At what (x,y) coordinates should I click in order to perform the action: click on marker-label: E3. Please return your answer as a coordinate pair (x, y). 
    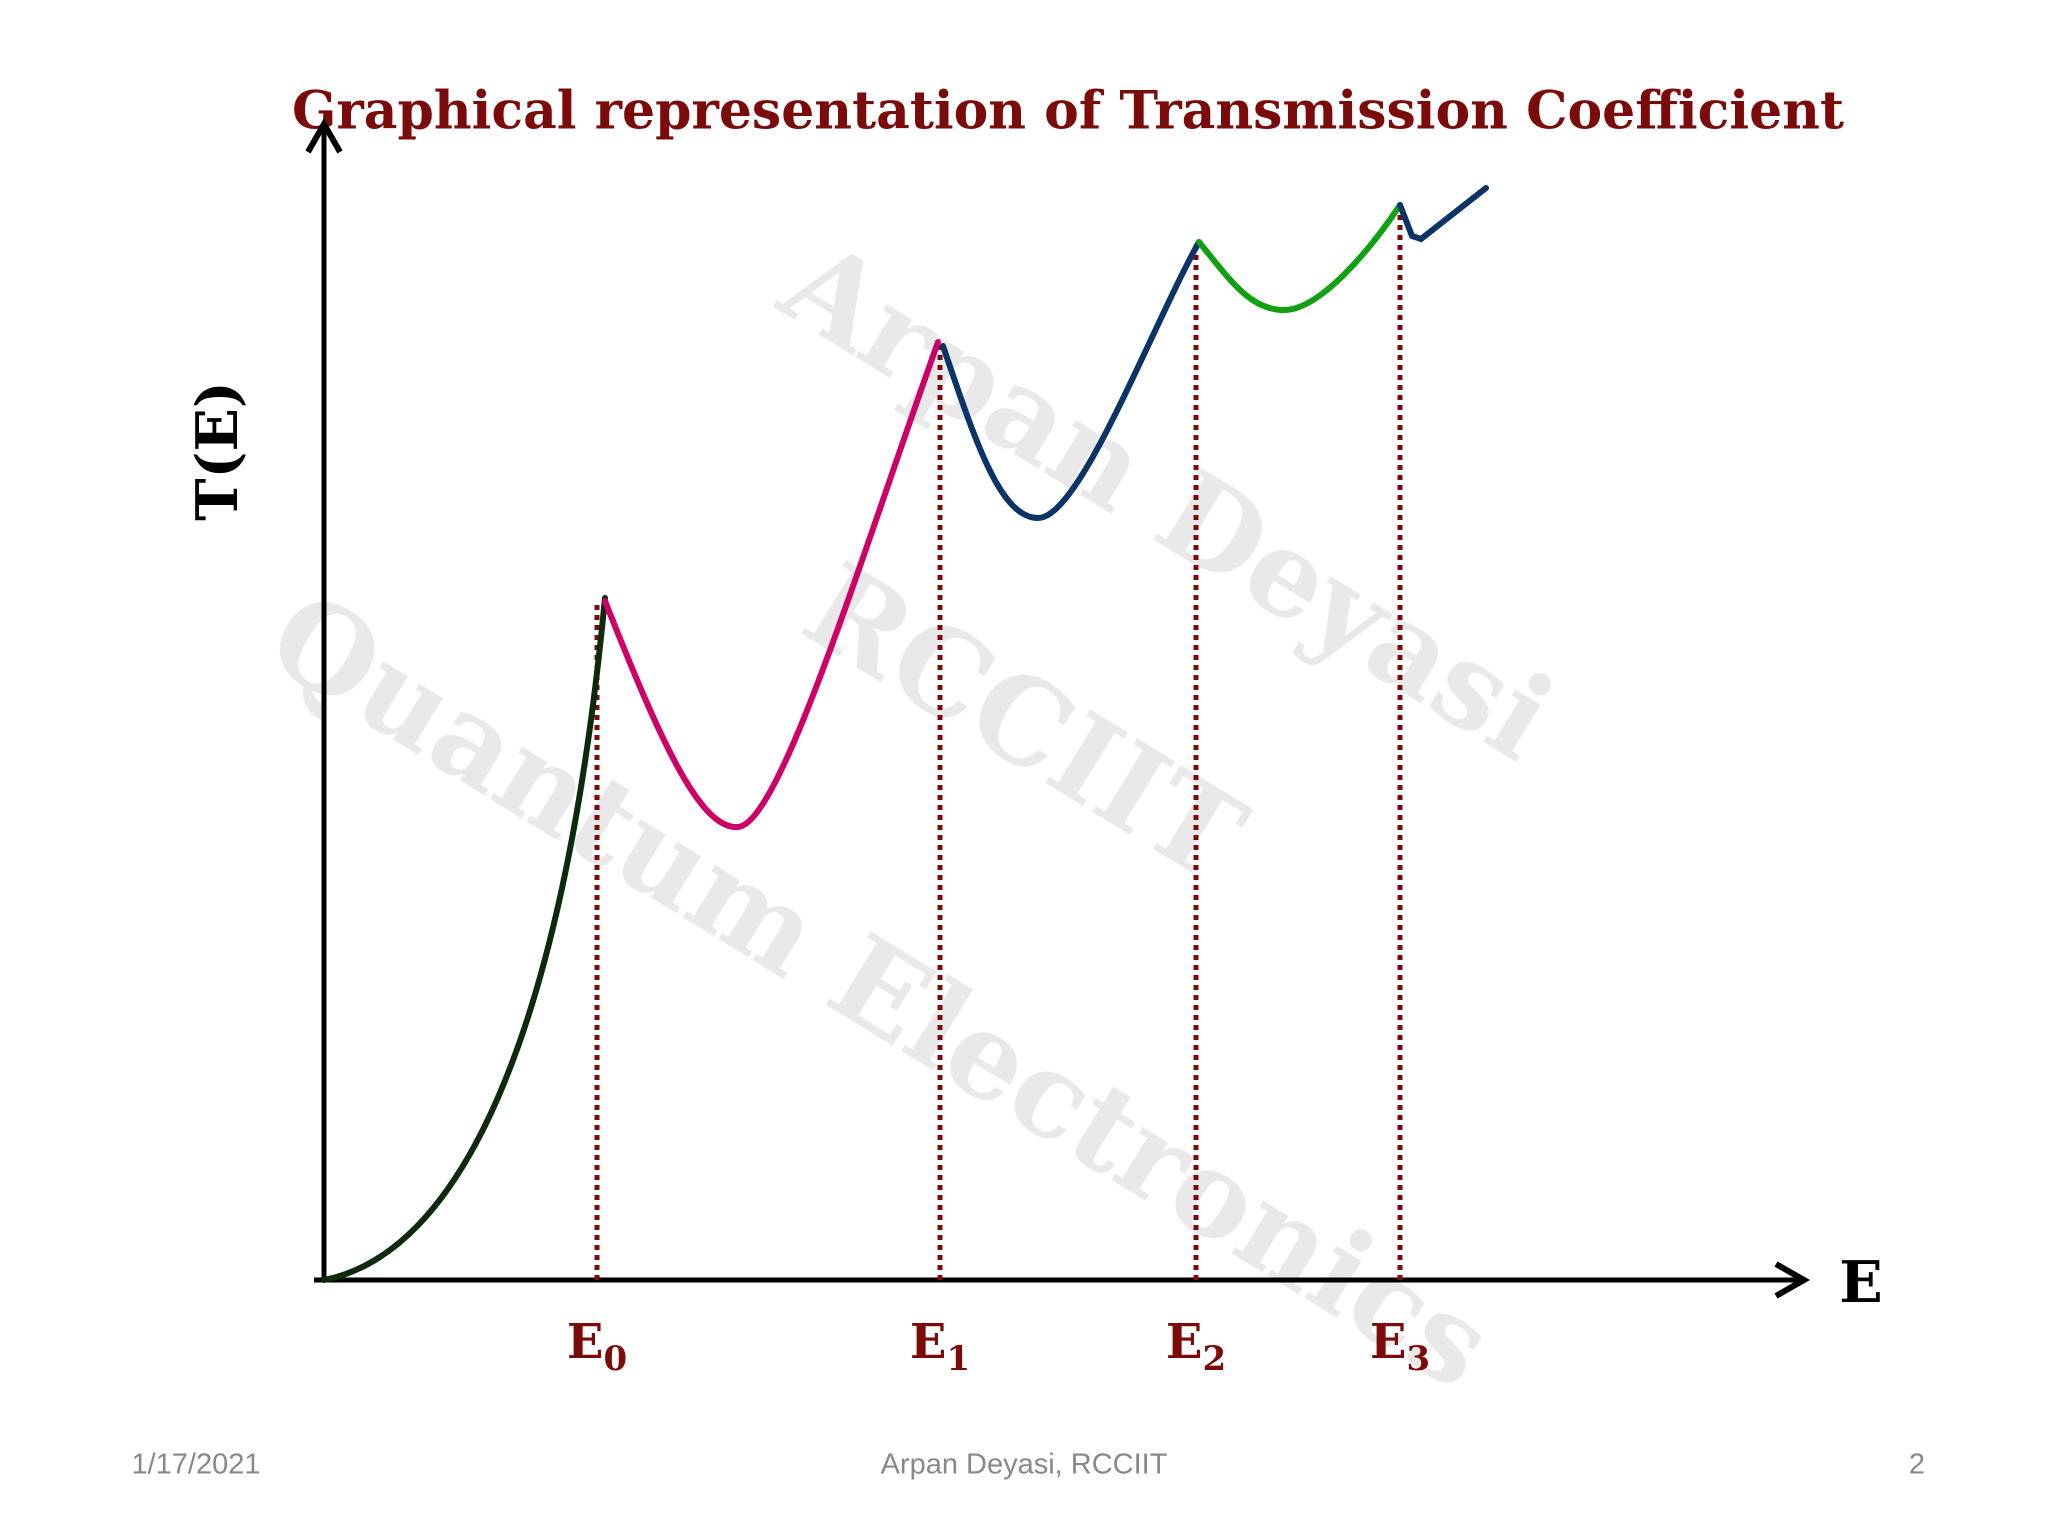
    Looking at the image, I should click on (1400, 1346).